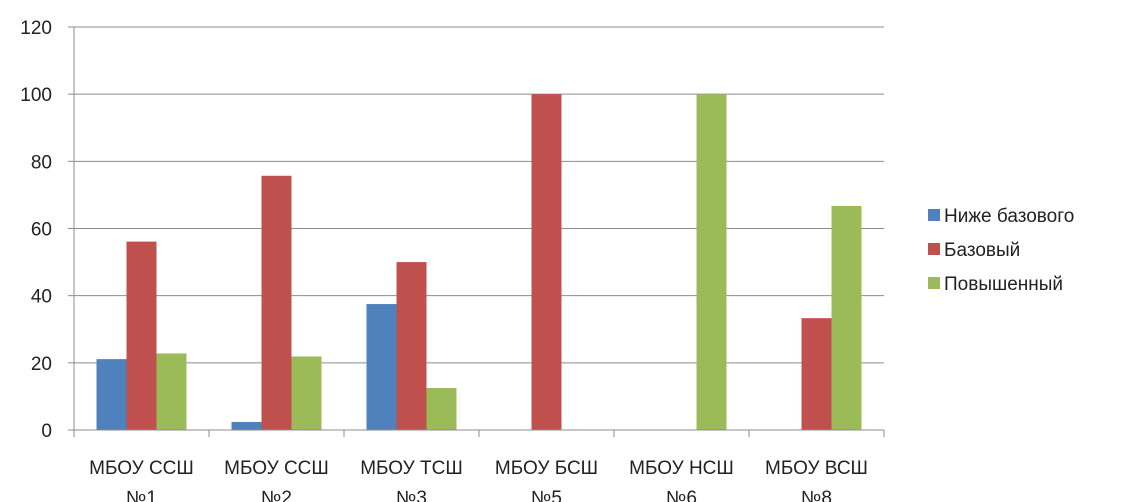  I want to click on y-tick-label: 120, so click(36, 28).